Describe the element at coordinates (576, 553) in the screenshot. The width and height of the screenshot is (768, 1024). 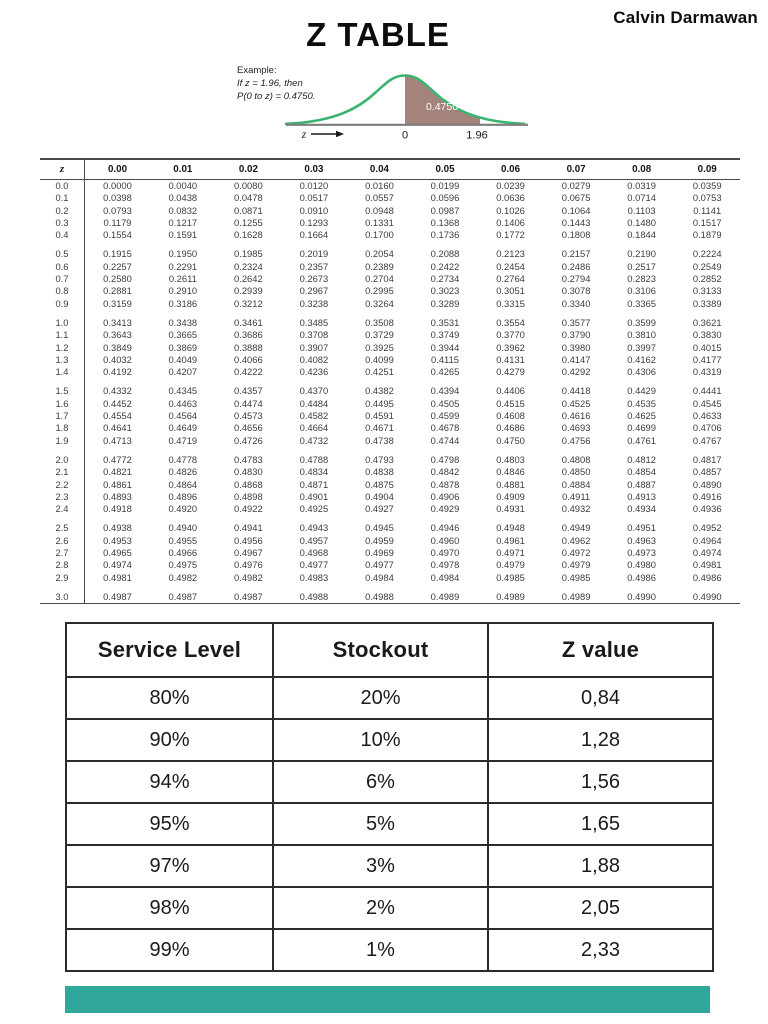
I see `z-value-cell: 0.4972` at that location.